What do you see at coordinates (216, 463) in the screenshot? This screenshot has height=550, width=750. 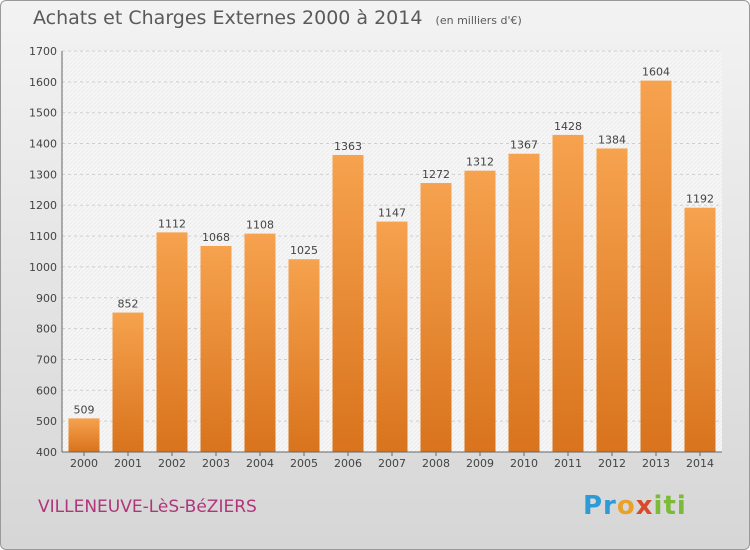 I see `x-tick-label: 2003` at bounding box center [216, 463].